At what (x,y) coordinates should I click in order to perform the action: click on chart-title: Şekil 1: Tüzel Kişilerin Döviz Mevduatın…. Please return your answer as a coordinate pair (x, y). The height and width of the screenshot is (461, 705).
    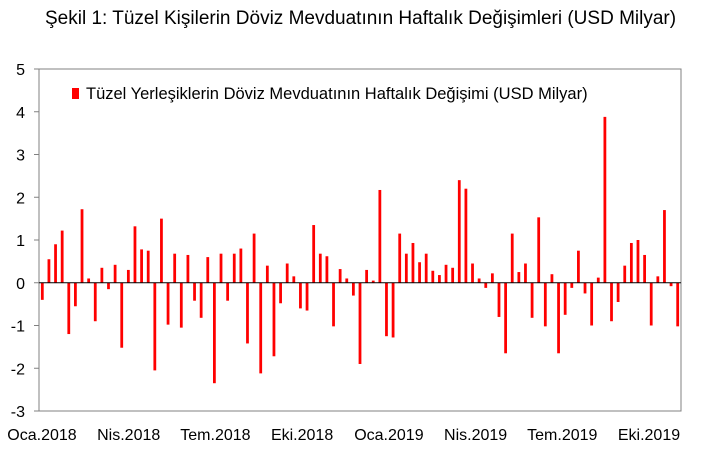
    Looking at the image, I should click on (361, 18).